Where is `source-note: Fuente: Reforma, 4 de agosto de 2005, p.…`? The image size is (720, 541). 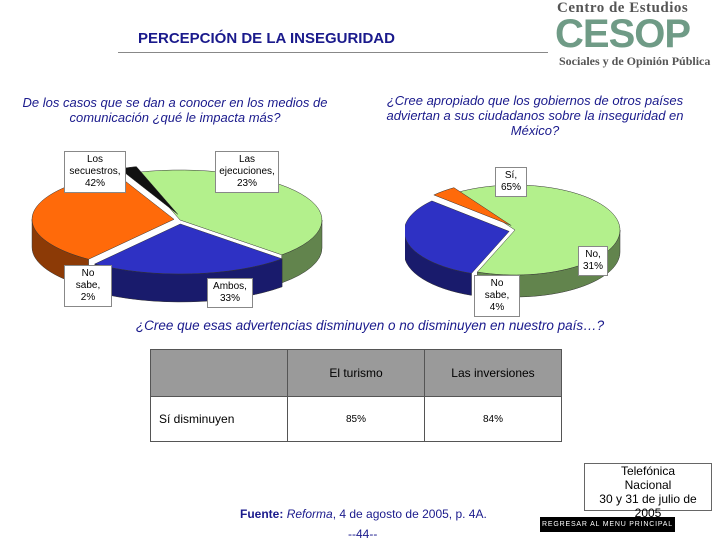 source-note: Fuente: Reforma, 4 de agosto de 2005, p.… is located at coordinates (363, 514).